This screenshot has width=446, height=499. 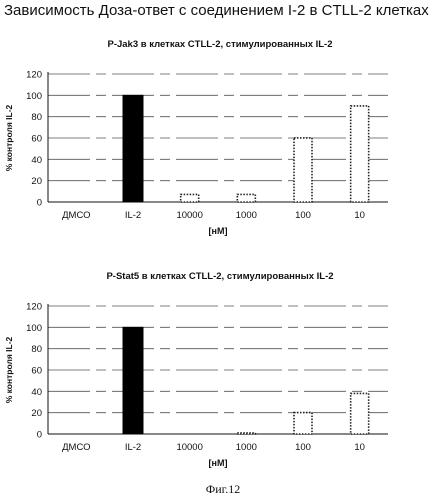 What do you see at coordinates (76, 447) in the screenshot?
I see `chart-2-x-tick-label: ДМСО` at bounding box center [76, 447].